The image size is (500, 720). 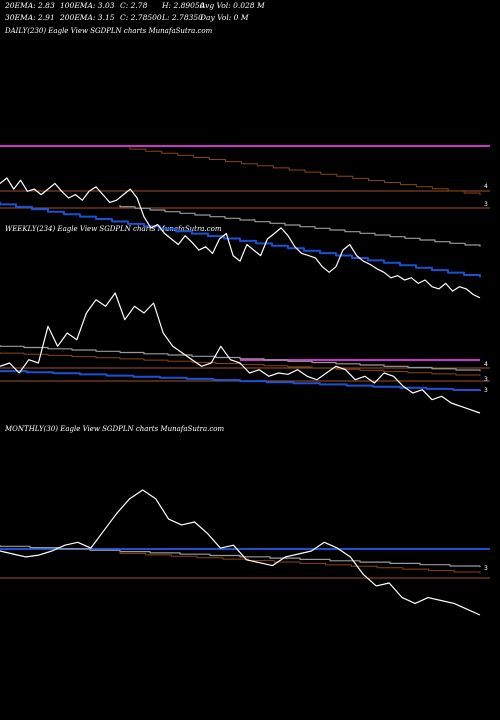 I want to click on header-close-2: C: 2.78500, so click(x=141, y=17).